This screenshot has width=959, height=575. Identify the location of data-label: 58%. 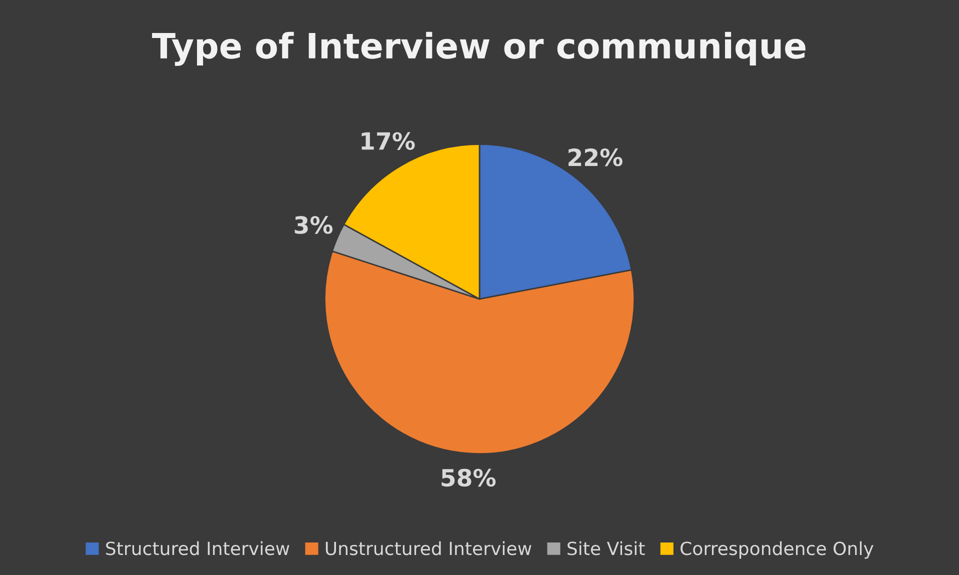
(469, 477).